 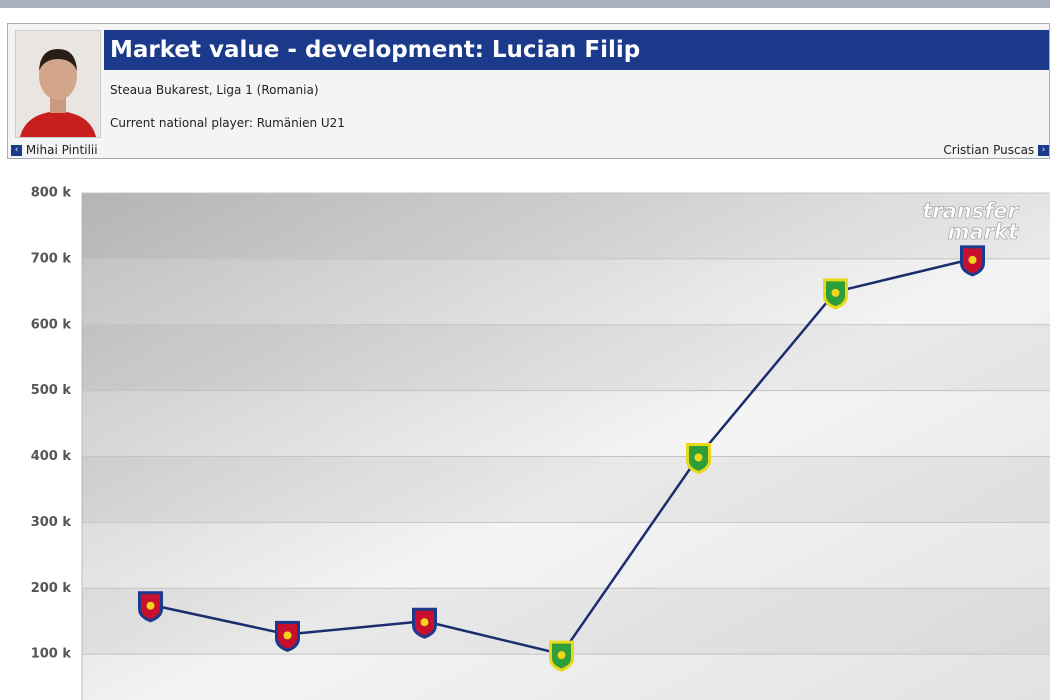 I want to click on photo-image, so click(x=58, y=84).